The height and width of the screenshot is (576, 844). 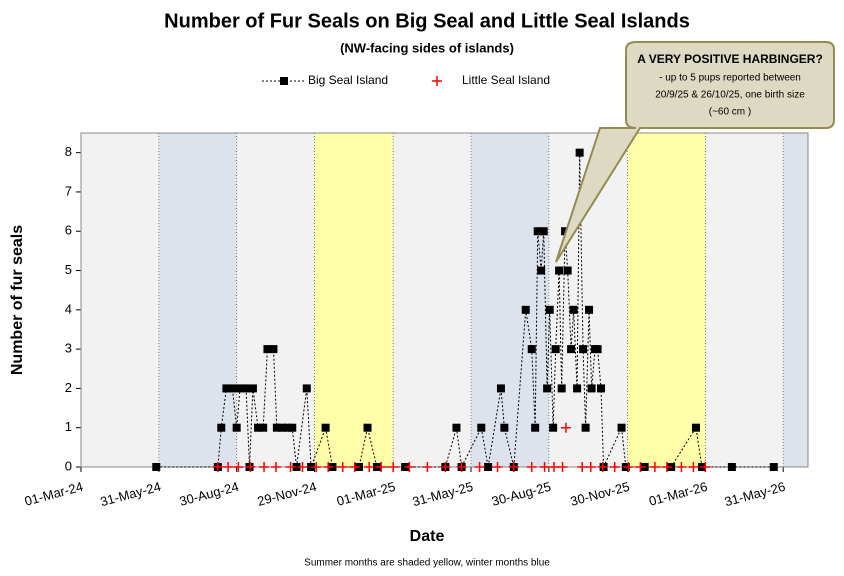 I want to click on y-tick-label: 8, so click(x=68, y=151).